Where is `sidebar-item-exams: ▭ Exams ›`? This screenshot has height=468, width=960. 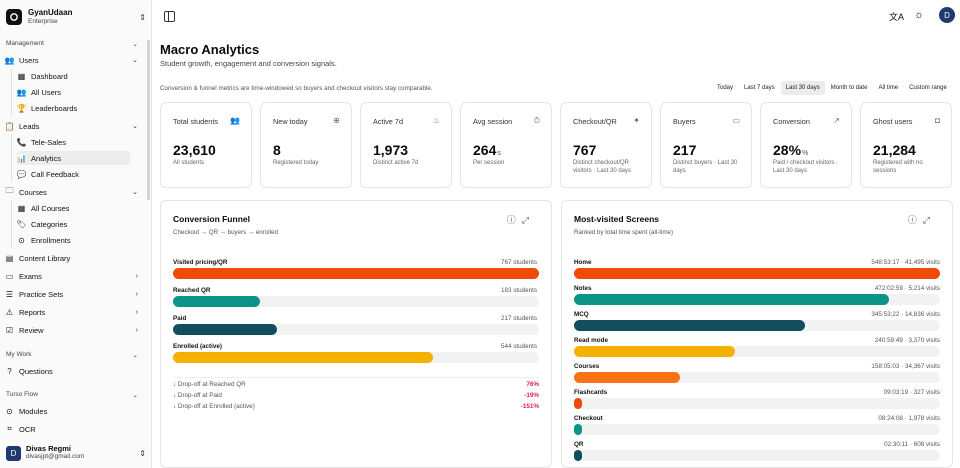
sidebar-item-exams: ▭ Exams › is located at coordinates (71, 276).